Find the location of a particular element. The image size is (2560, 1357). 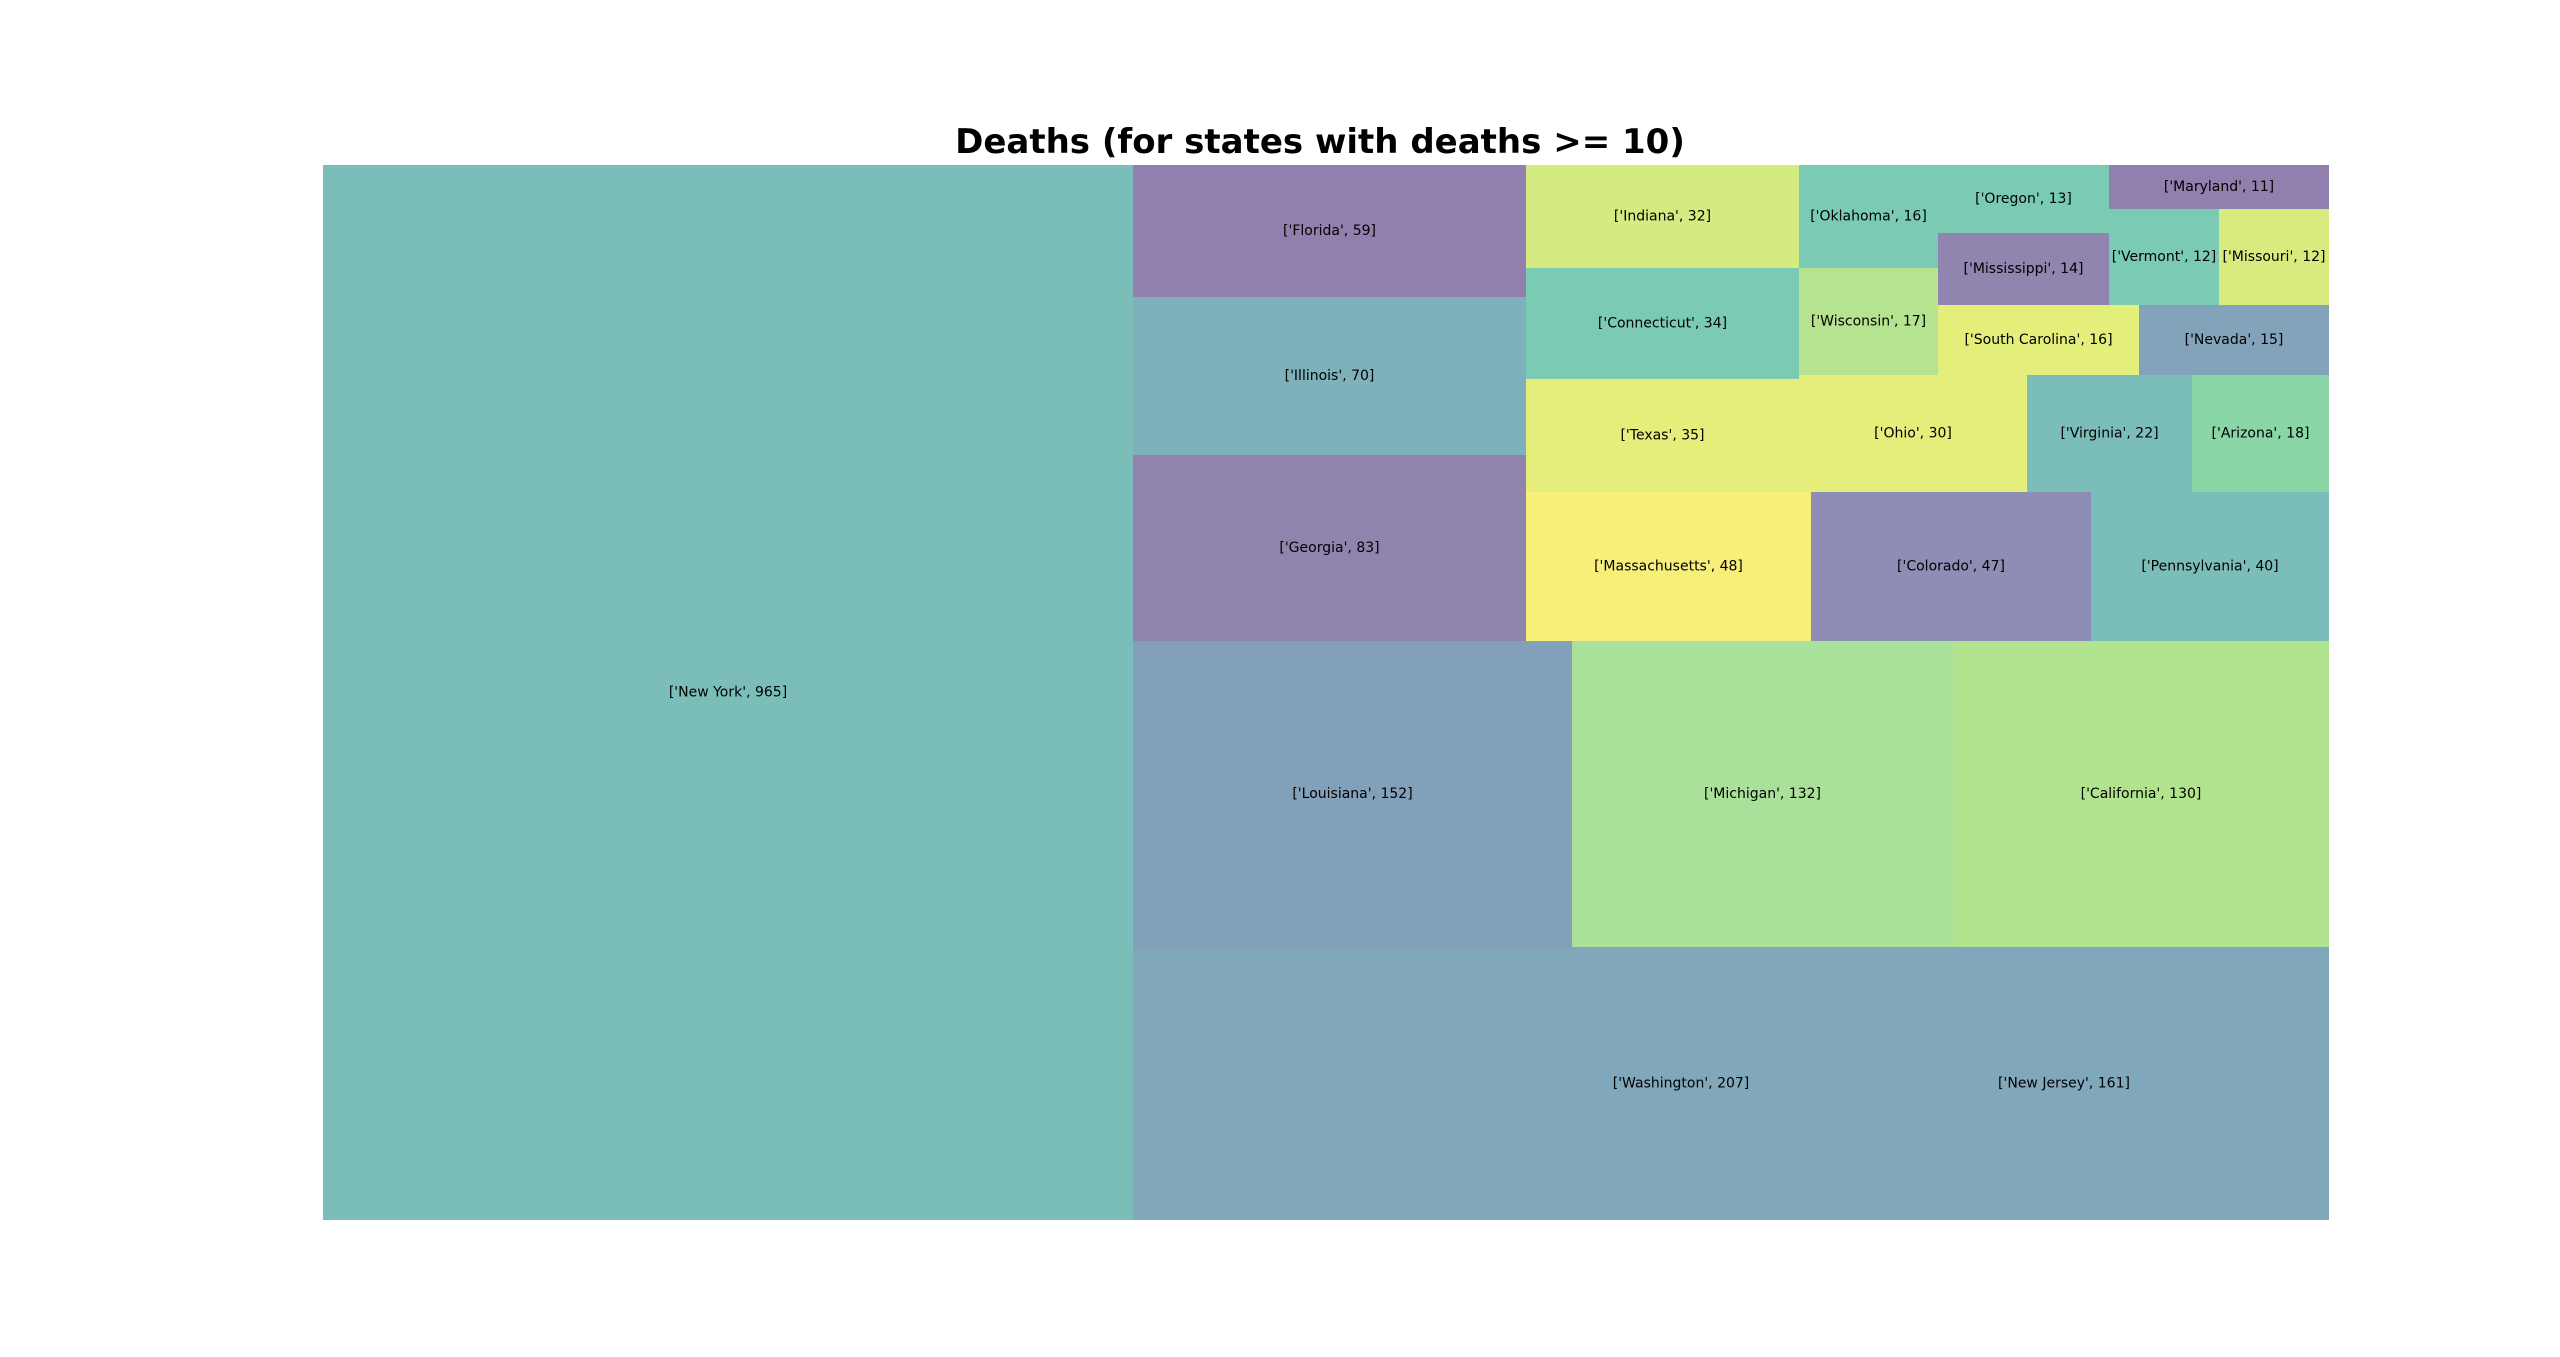

tile-label-arizona: ['Arizona', 18] is located at coordinates (2261, 434).